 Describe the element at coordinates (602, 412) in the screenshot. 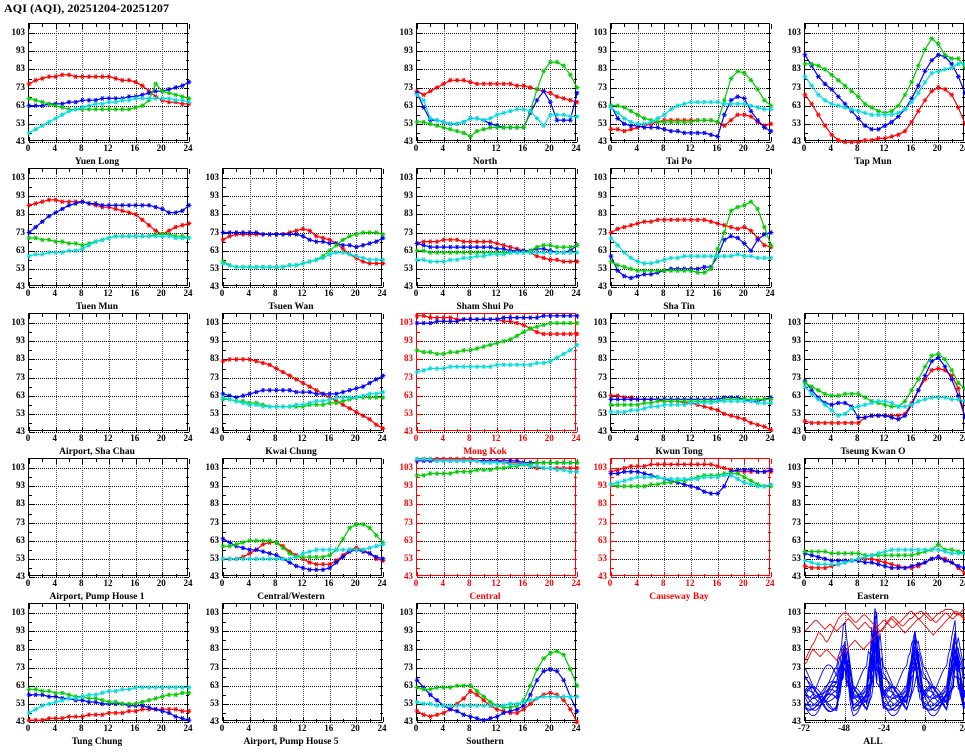

I see `y-axis-tick-label: 53` at that location.